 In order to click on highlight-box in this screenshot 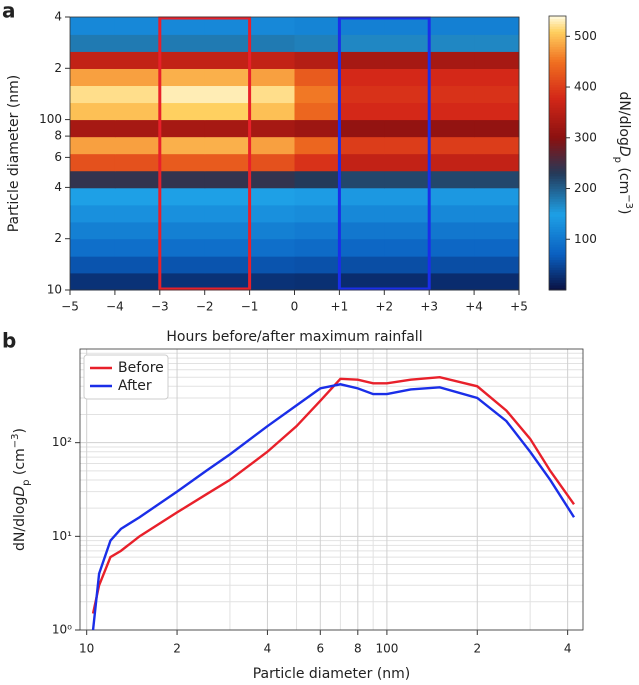, I will do `click(384, 153)`.